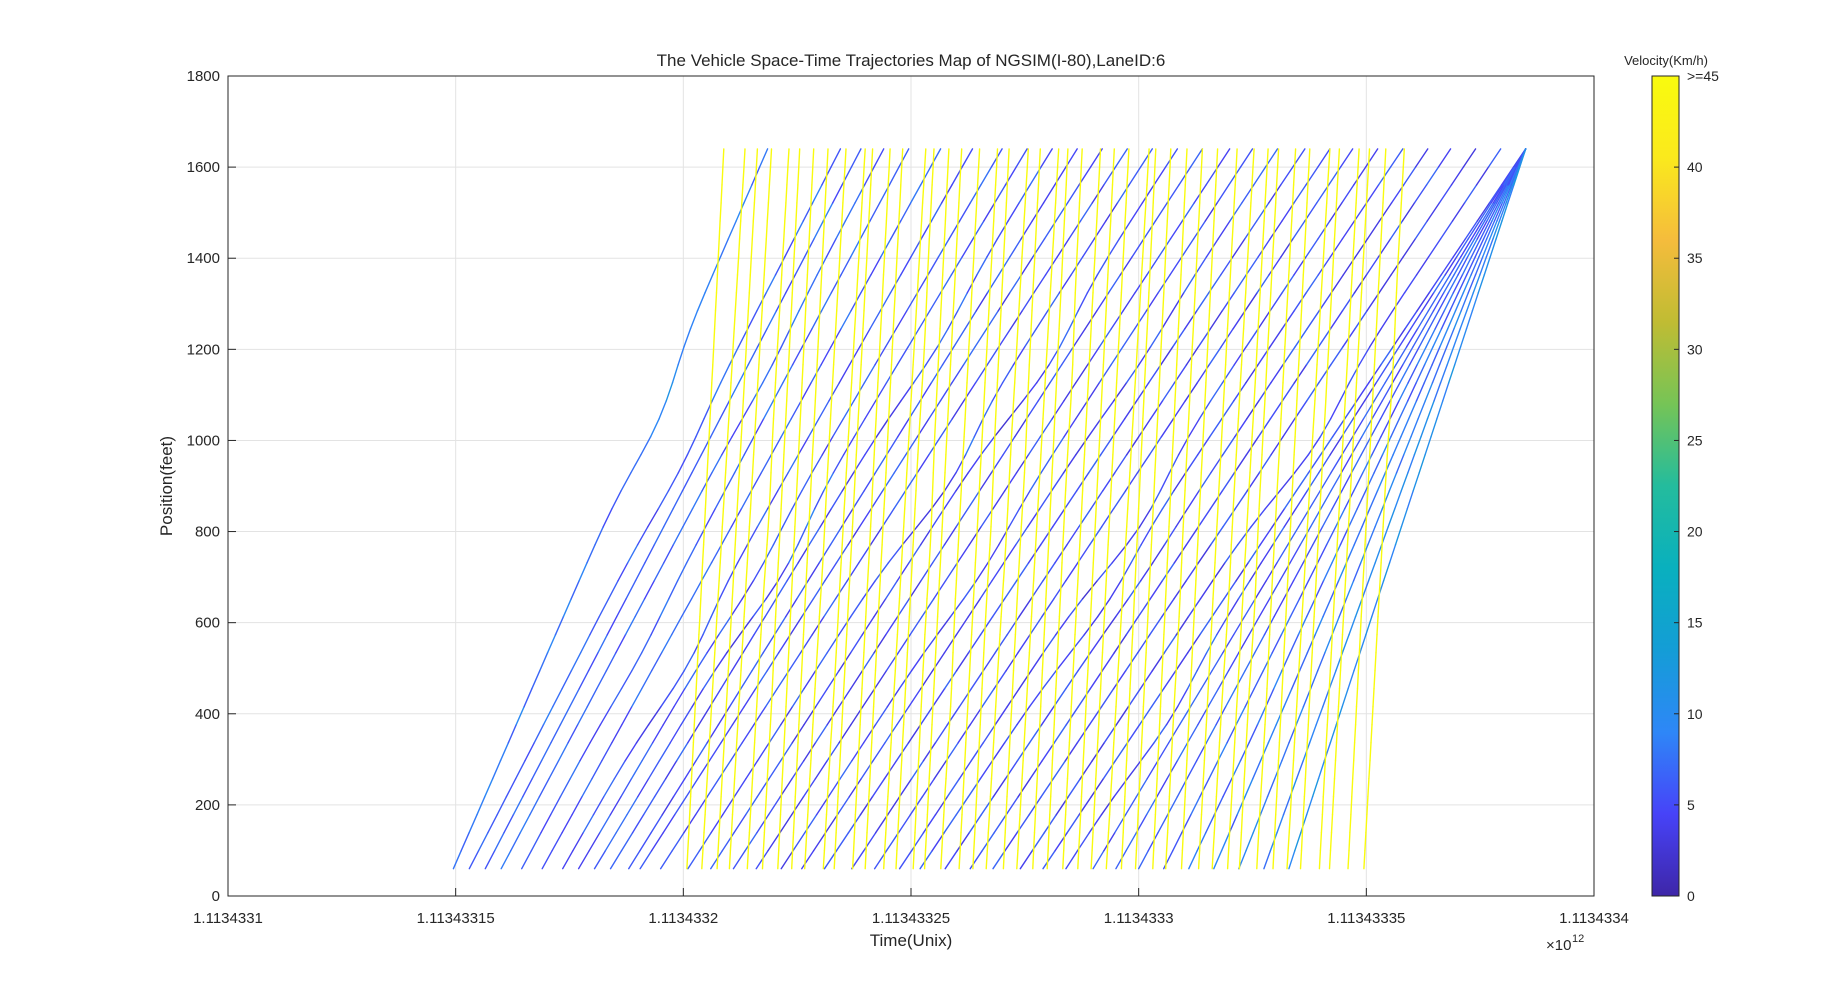 The height and width of the screenshot is (987, 1842). What do you see at coordinates (207, 805) in the screenshot?
I see `y-tick-label: 200` at bounding box center [207, 805].